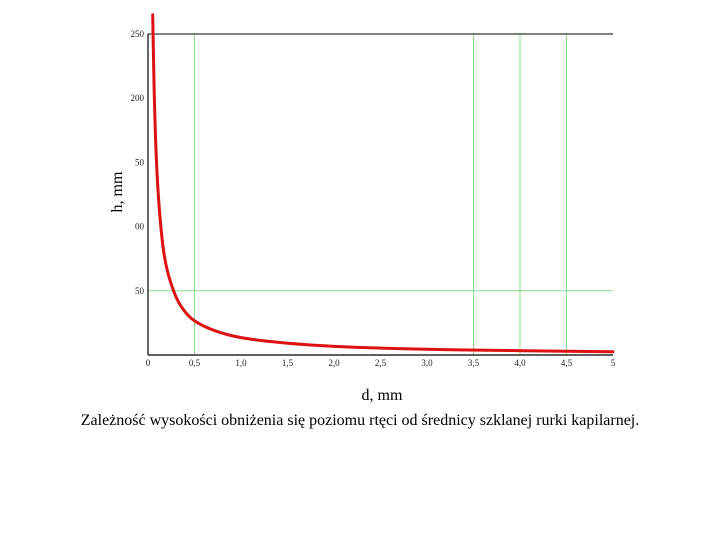 The height and width of the screenshot is (540, 720). What do you see at coordinates (427, 363) in the screenshot?
I see `x-tick-label: 3,0` at bounding box center [427, 363].